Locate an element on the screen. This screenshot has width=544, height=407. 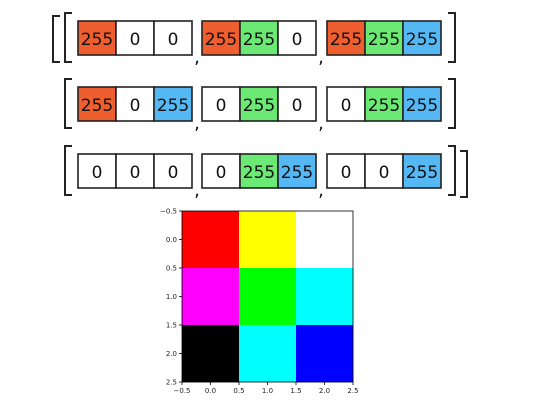
array-row-2: 255 0 255, 0 255 0, 0 255 255 is located at coordinates (260, 106).